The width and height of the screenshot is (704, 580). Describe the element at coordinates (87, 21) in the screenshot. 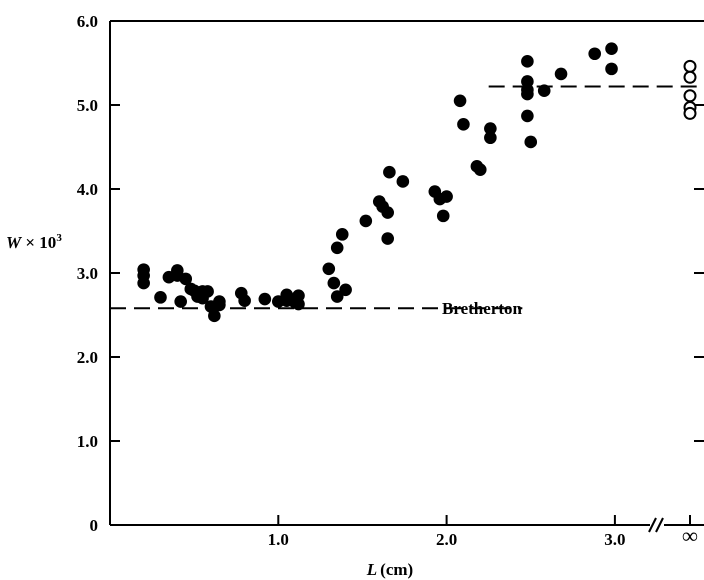

I see `y-tick-label: 6.0` at that location.